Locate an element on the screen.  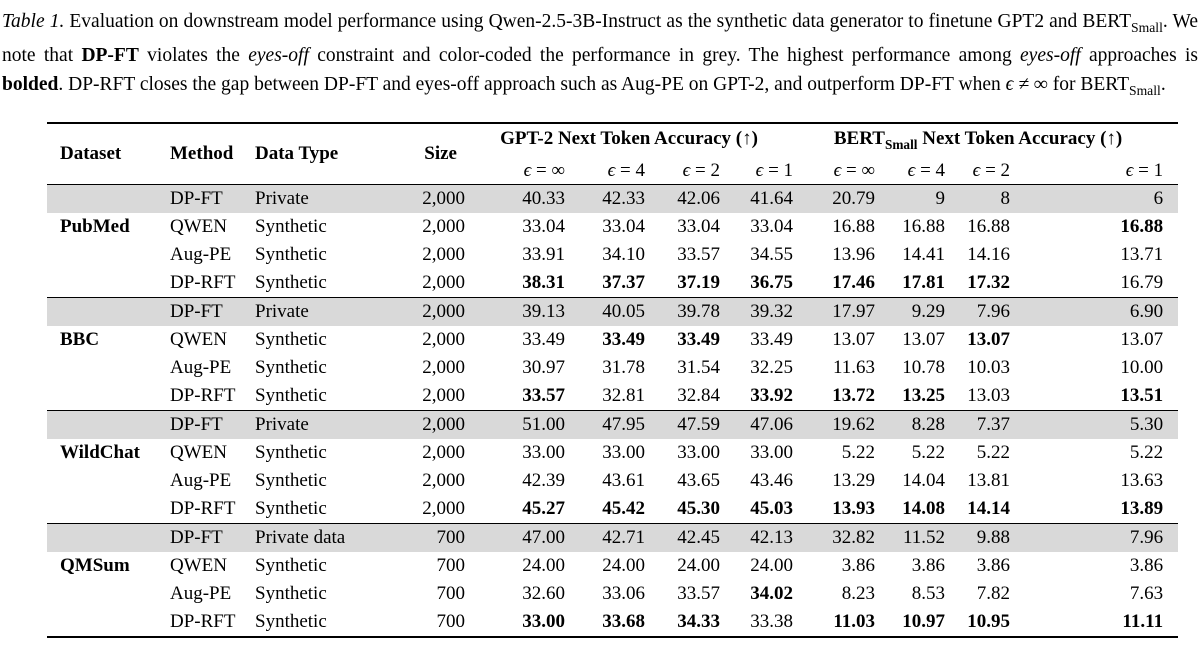
value-cell: 37.19 is located at coordinates (698, 283).